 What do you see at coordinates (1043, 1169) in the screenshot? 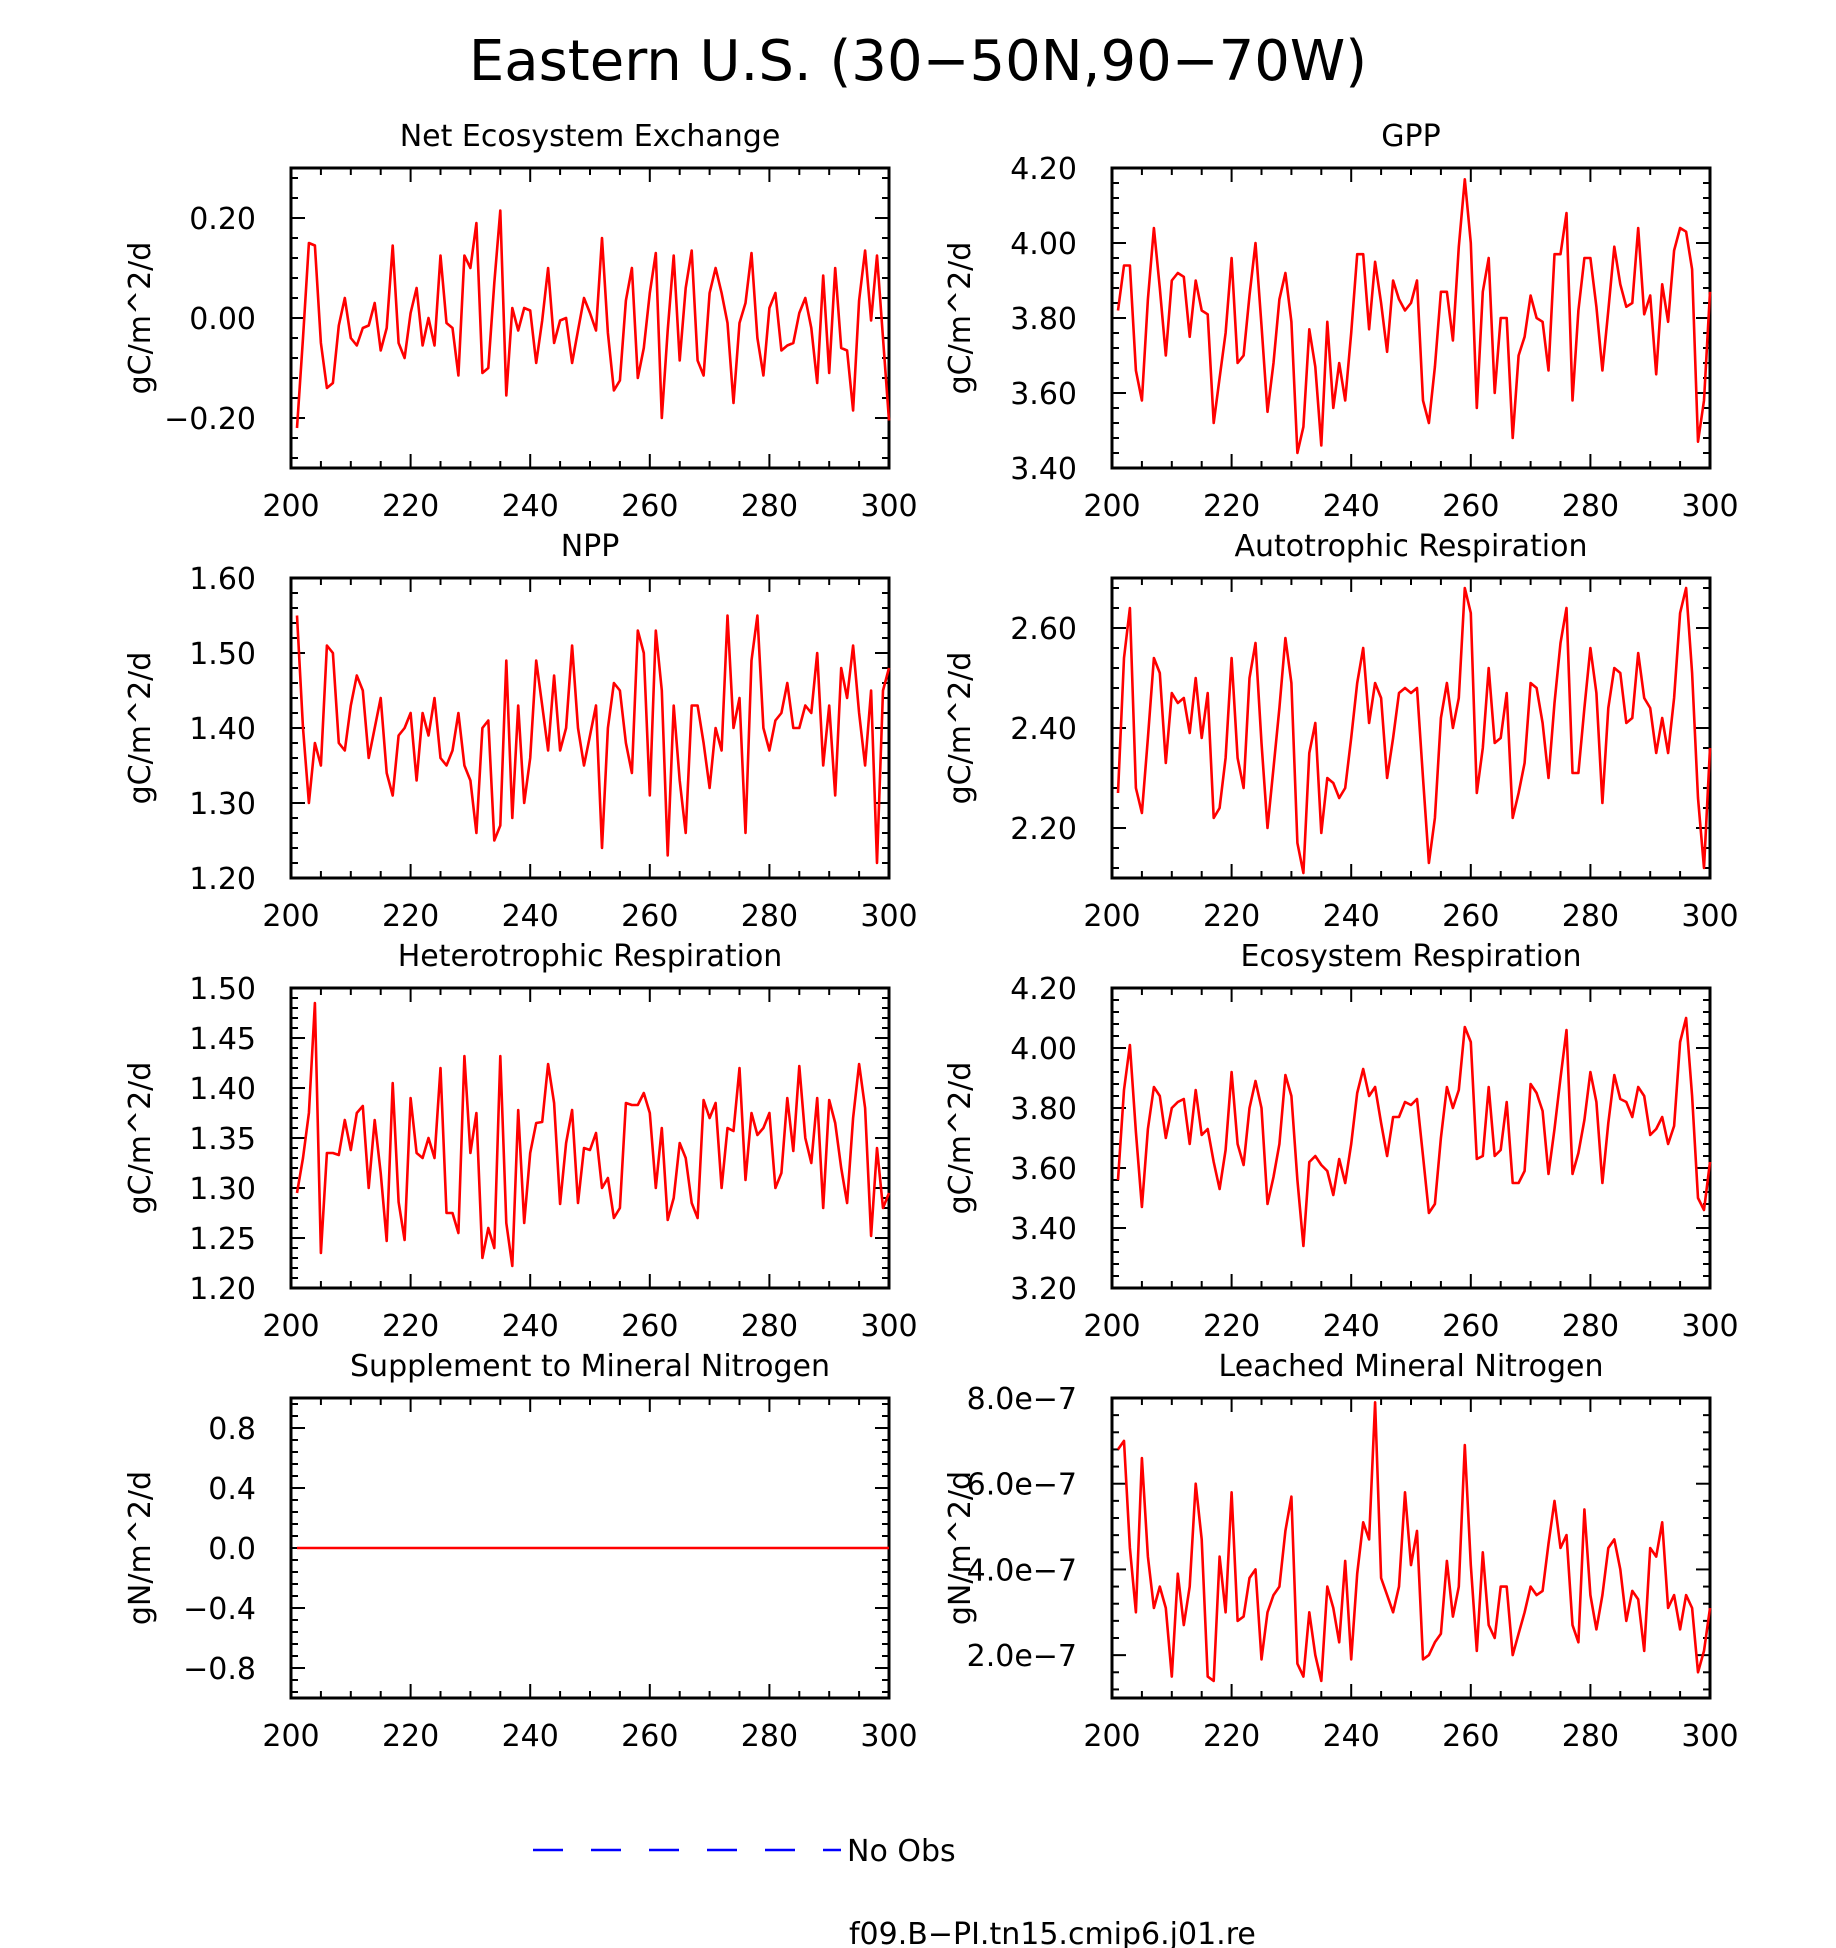
I see `y-tick-label: 3.60` at bounding box center [1043, 1169].